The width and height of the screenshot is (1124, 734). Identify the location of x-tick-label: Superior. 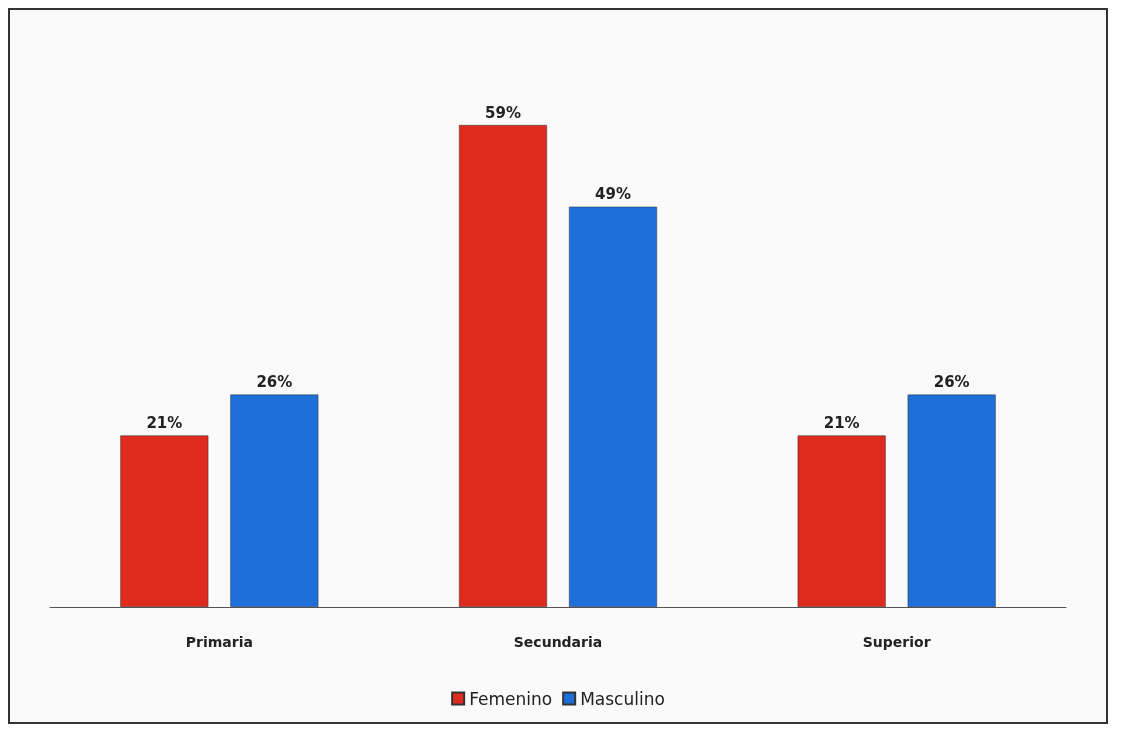
(896, 642).